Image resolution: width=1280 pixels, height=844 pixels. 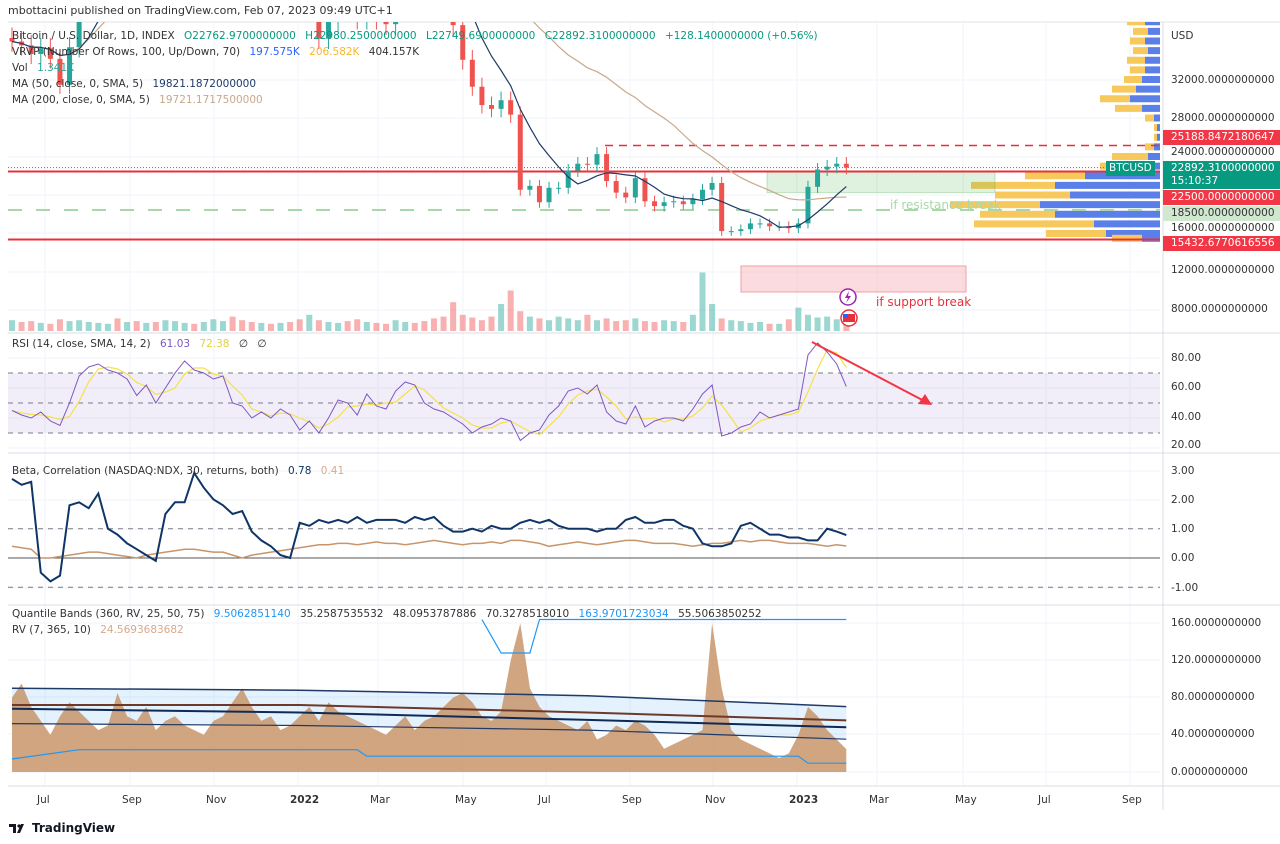 What do you see at coordinates (252, 614) in the screenshot?
I see `qb-value-1: 9.5062851140` at bounding box center [252, 614].